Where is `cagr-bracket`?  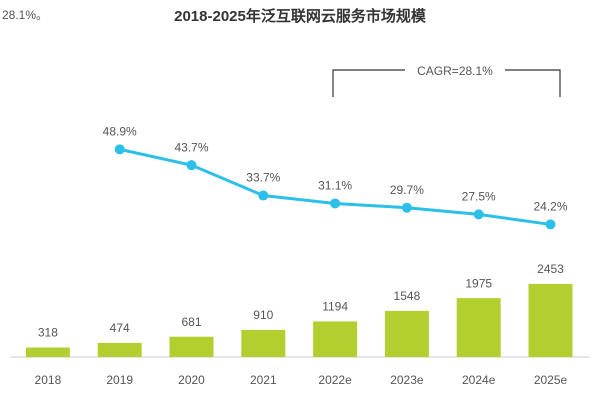
cagr-bracket is located at coordinates (446, 83).